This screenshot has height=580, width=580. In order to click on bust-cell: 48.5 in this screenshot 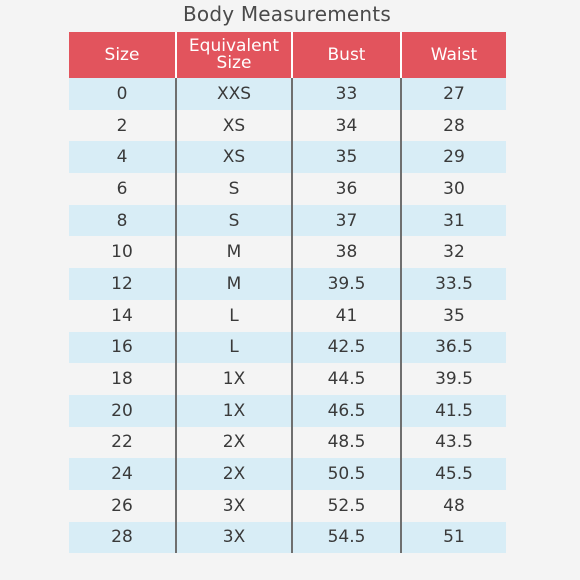, I will do `click(346, 442)`.